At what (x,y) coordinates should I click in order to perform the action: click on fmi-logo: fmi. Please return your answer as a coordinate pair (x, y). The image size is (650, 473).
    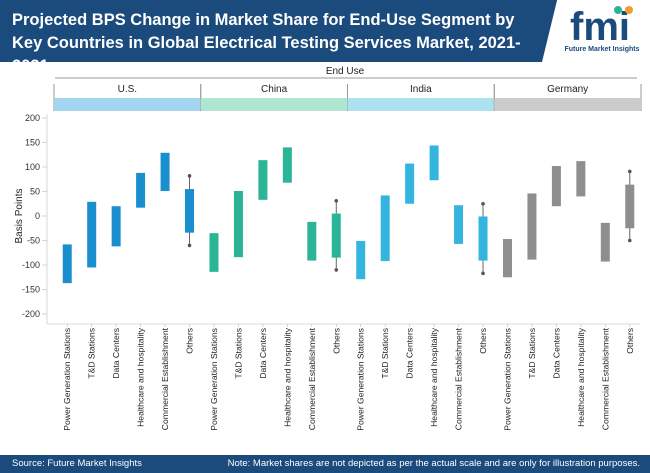
    Looking at the image, I should click on (601, 25).